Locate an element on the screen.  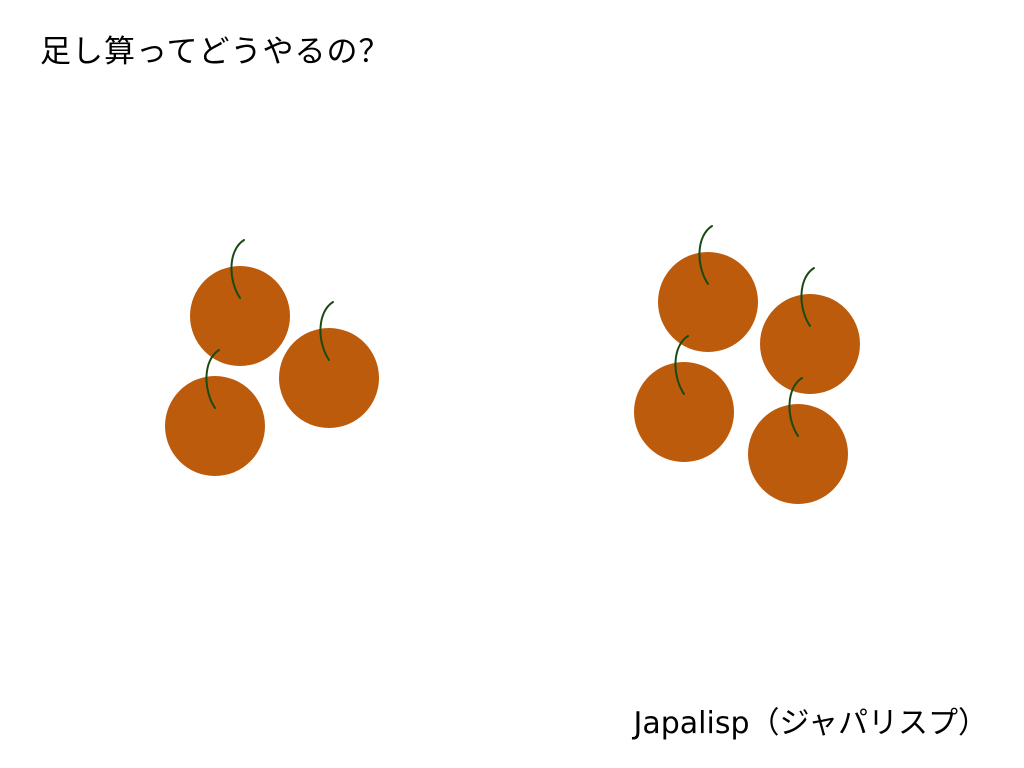
footer-caption: Japalisp（ジャパリスプ） is located at coordinates (810, 723).